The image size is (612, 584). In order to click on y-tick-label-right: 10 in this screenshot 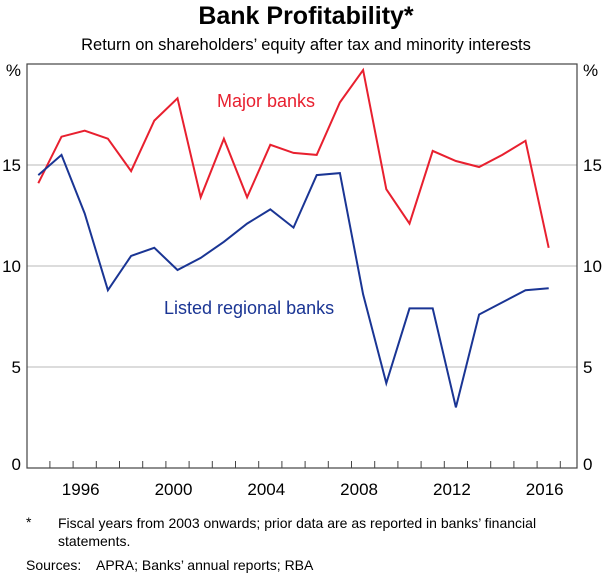, I will do `click(592, 266)`.